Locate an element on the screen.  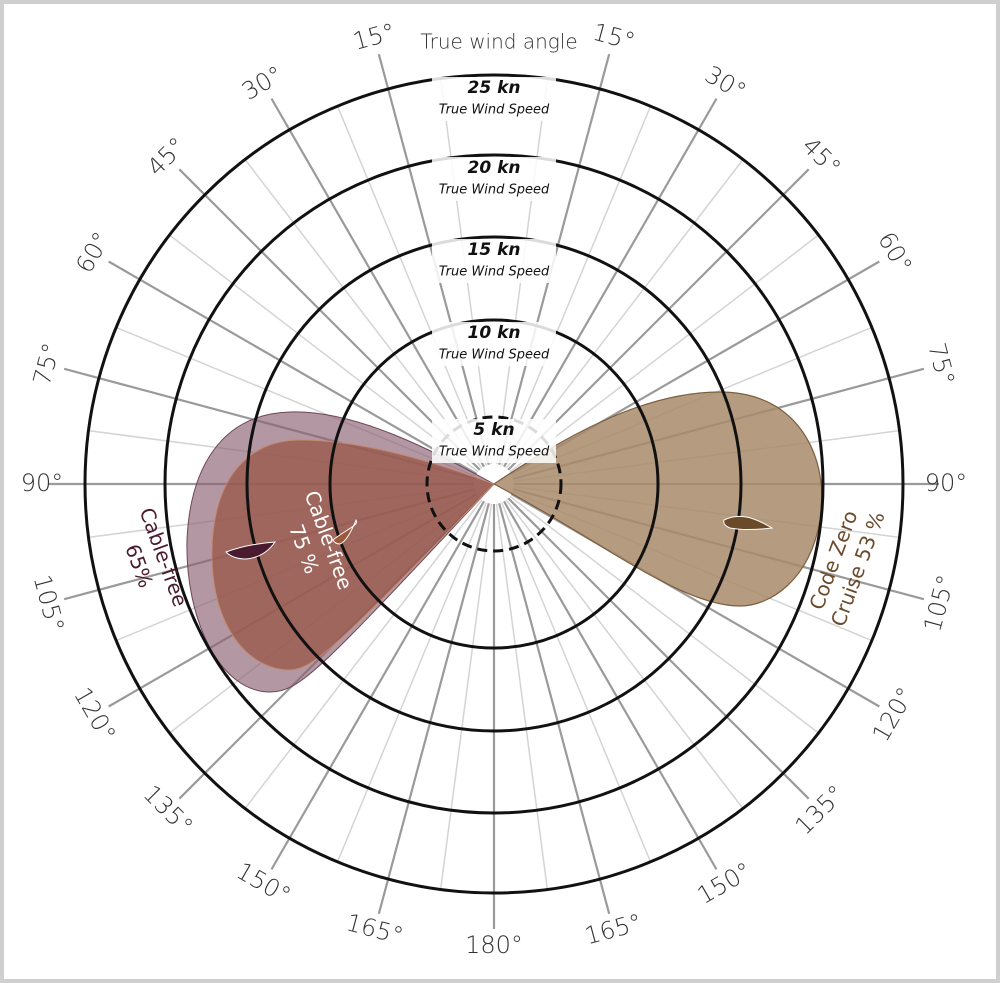
ring-speed: 25 kn is located at coordinates (494, 88).